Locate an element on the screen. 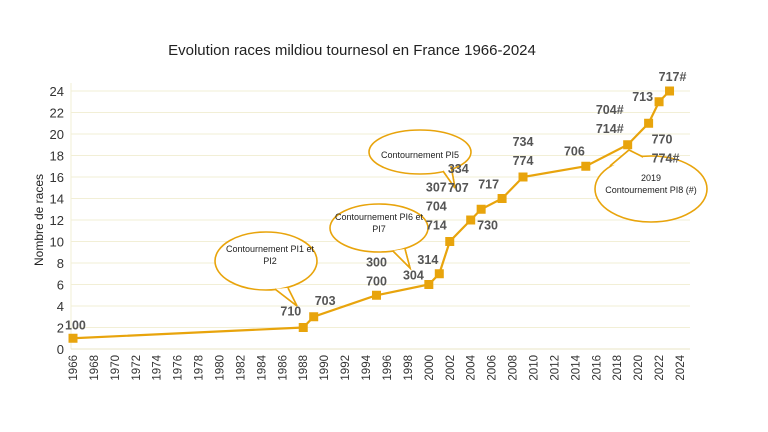 This screenshot has width=768, height=432. point-label: 314 is located at coordinates (427, 260).